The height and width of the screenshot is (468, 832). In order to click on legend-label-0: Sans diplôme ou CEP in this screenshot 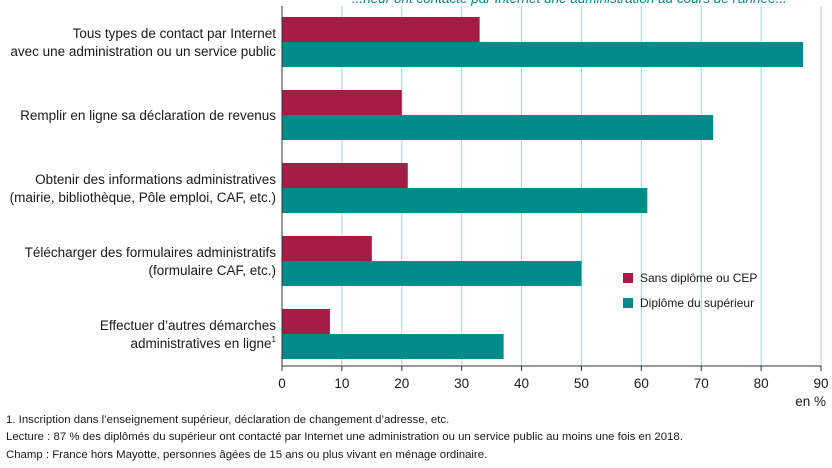, I will do `click(698, 278)`.